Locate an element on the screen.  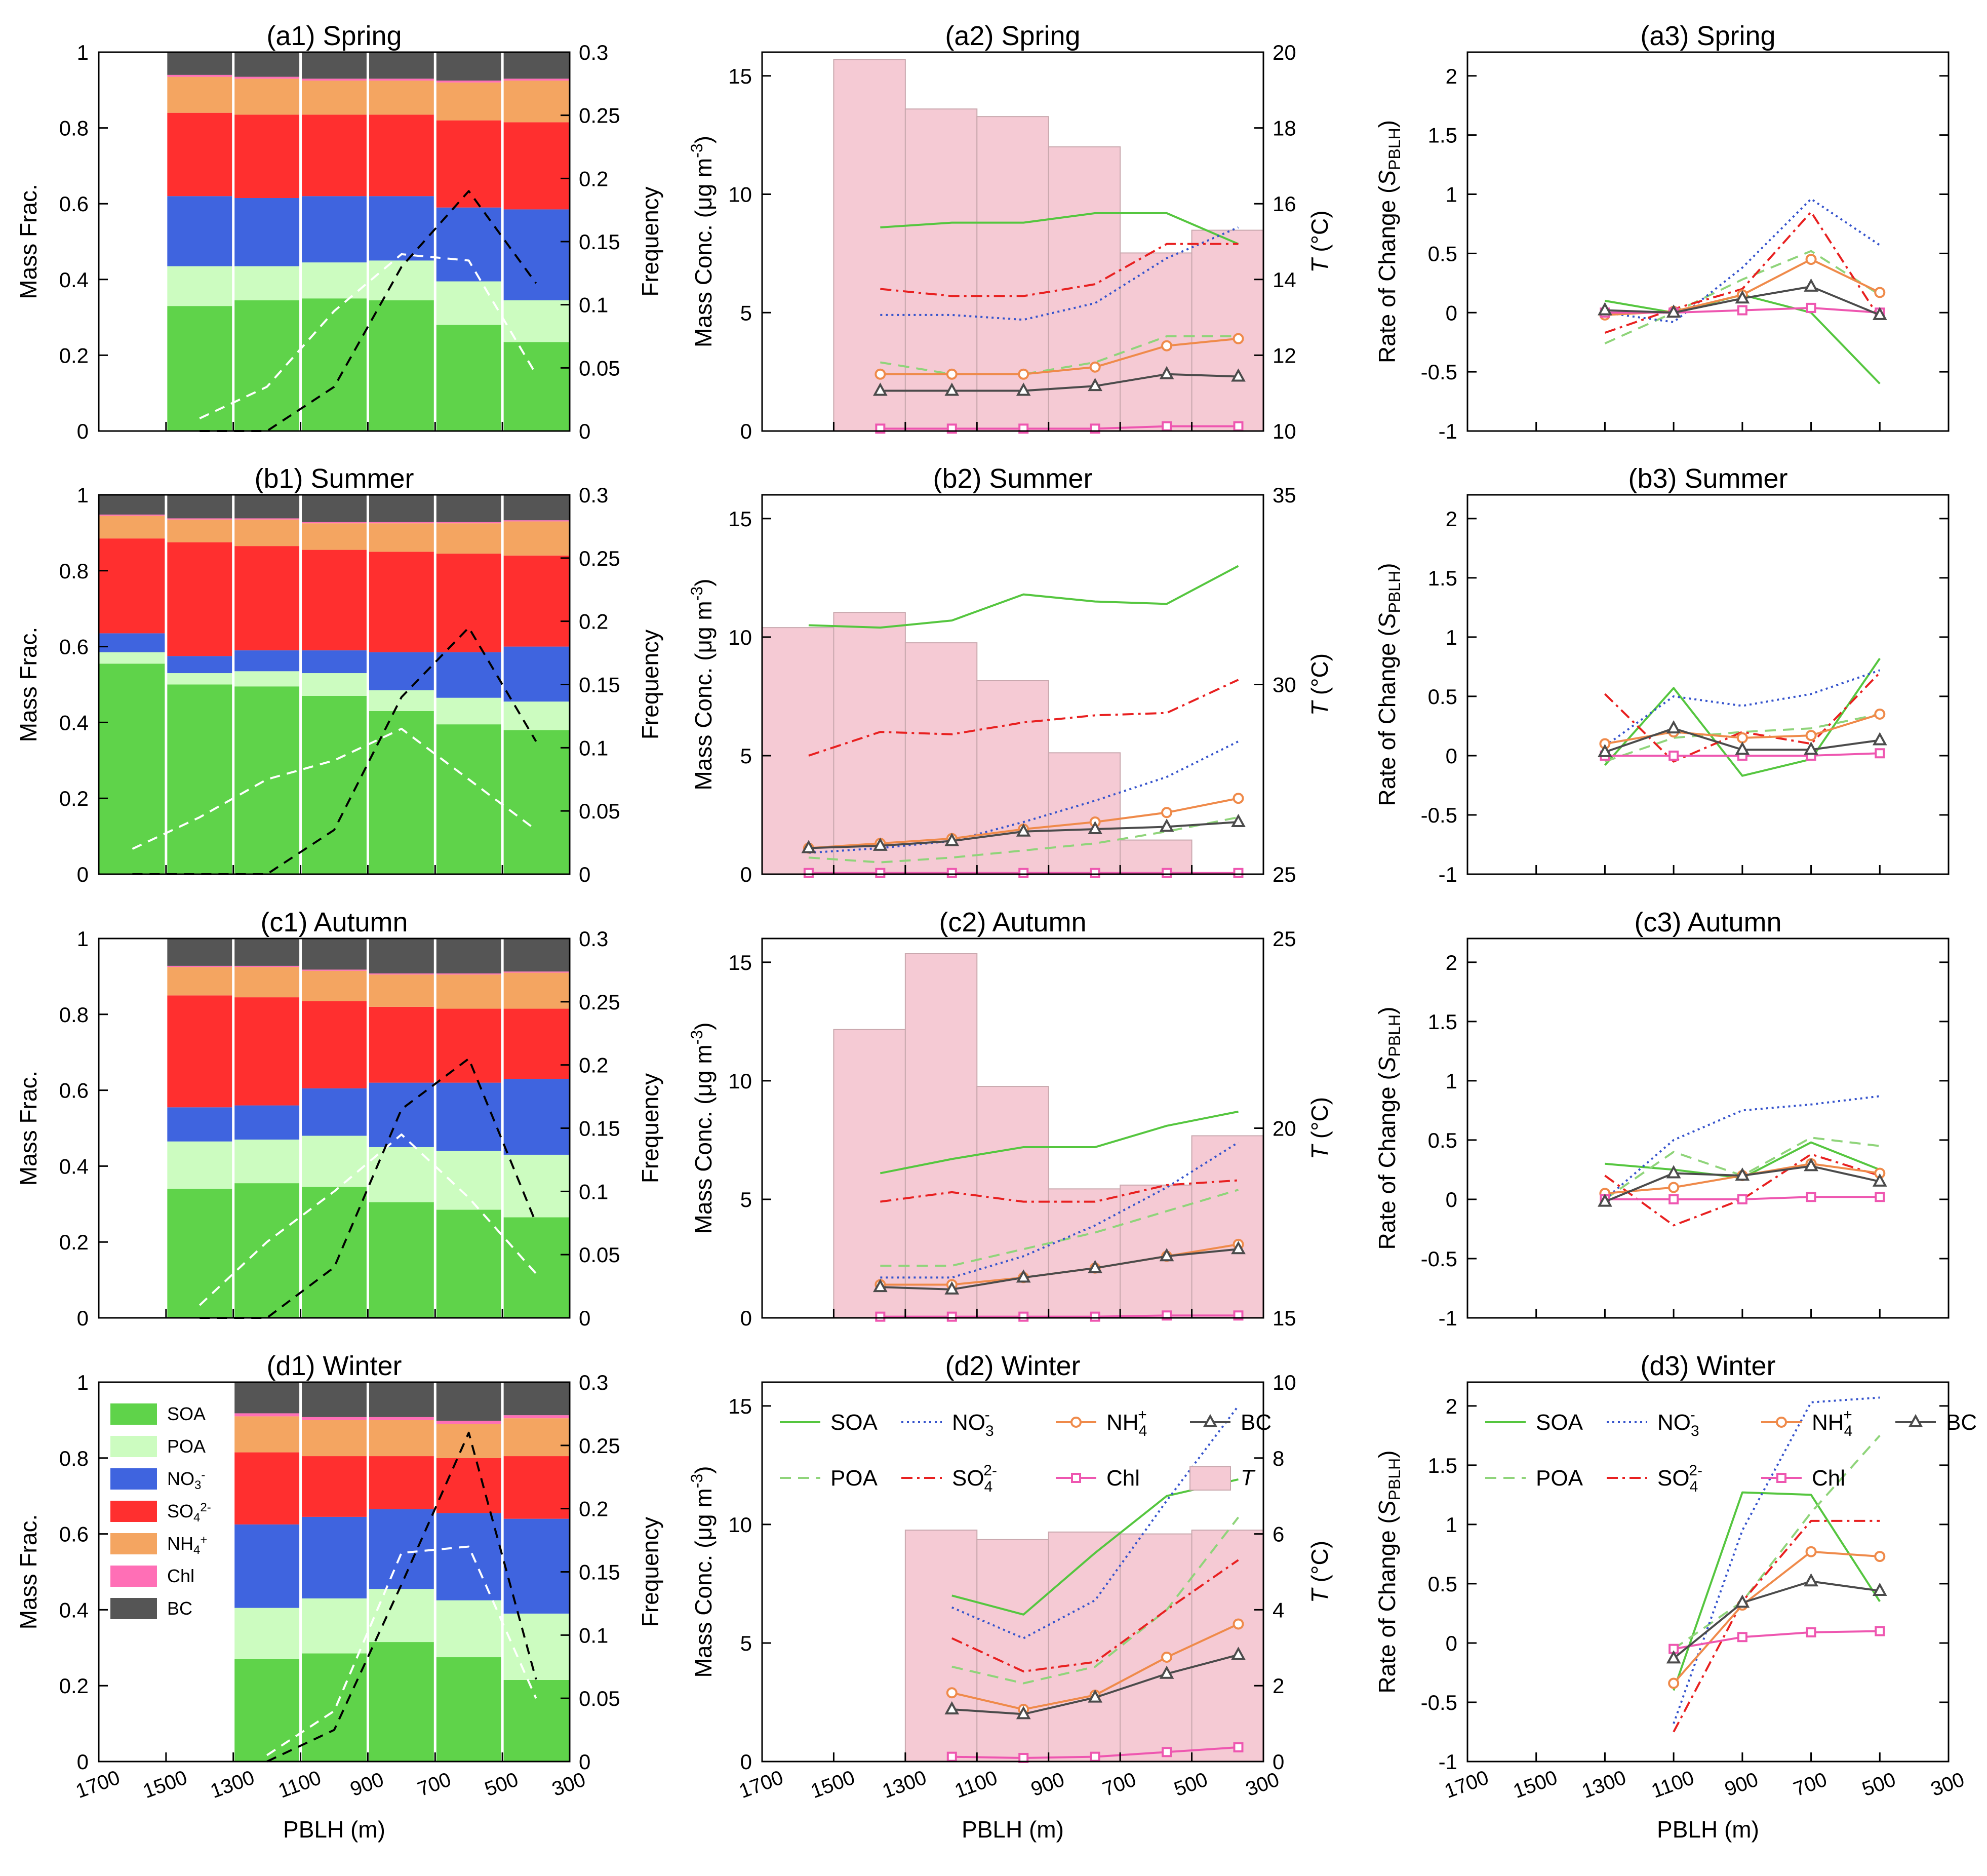
y-tick-label: 0.4 is located at coordinates (74, 1610).